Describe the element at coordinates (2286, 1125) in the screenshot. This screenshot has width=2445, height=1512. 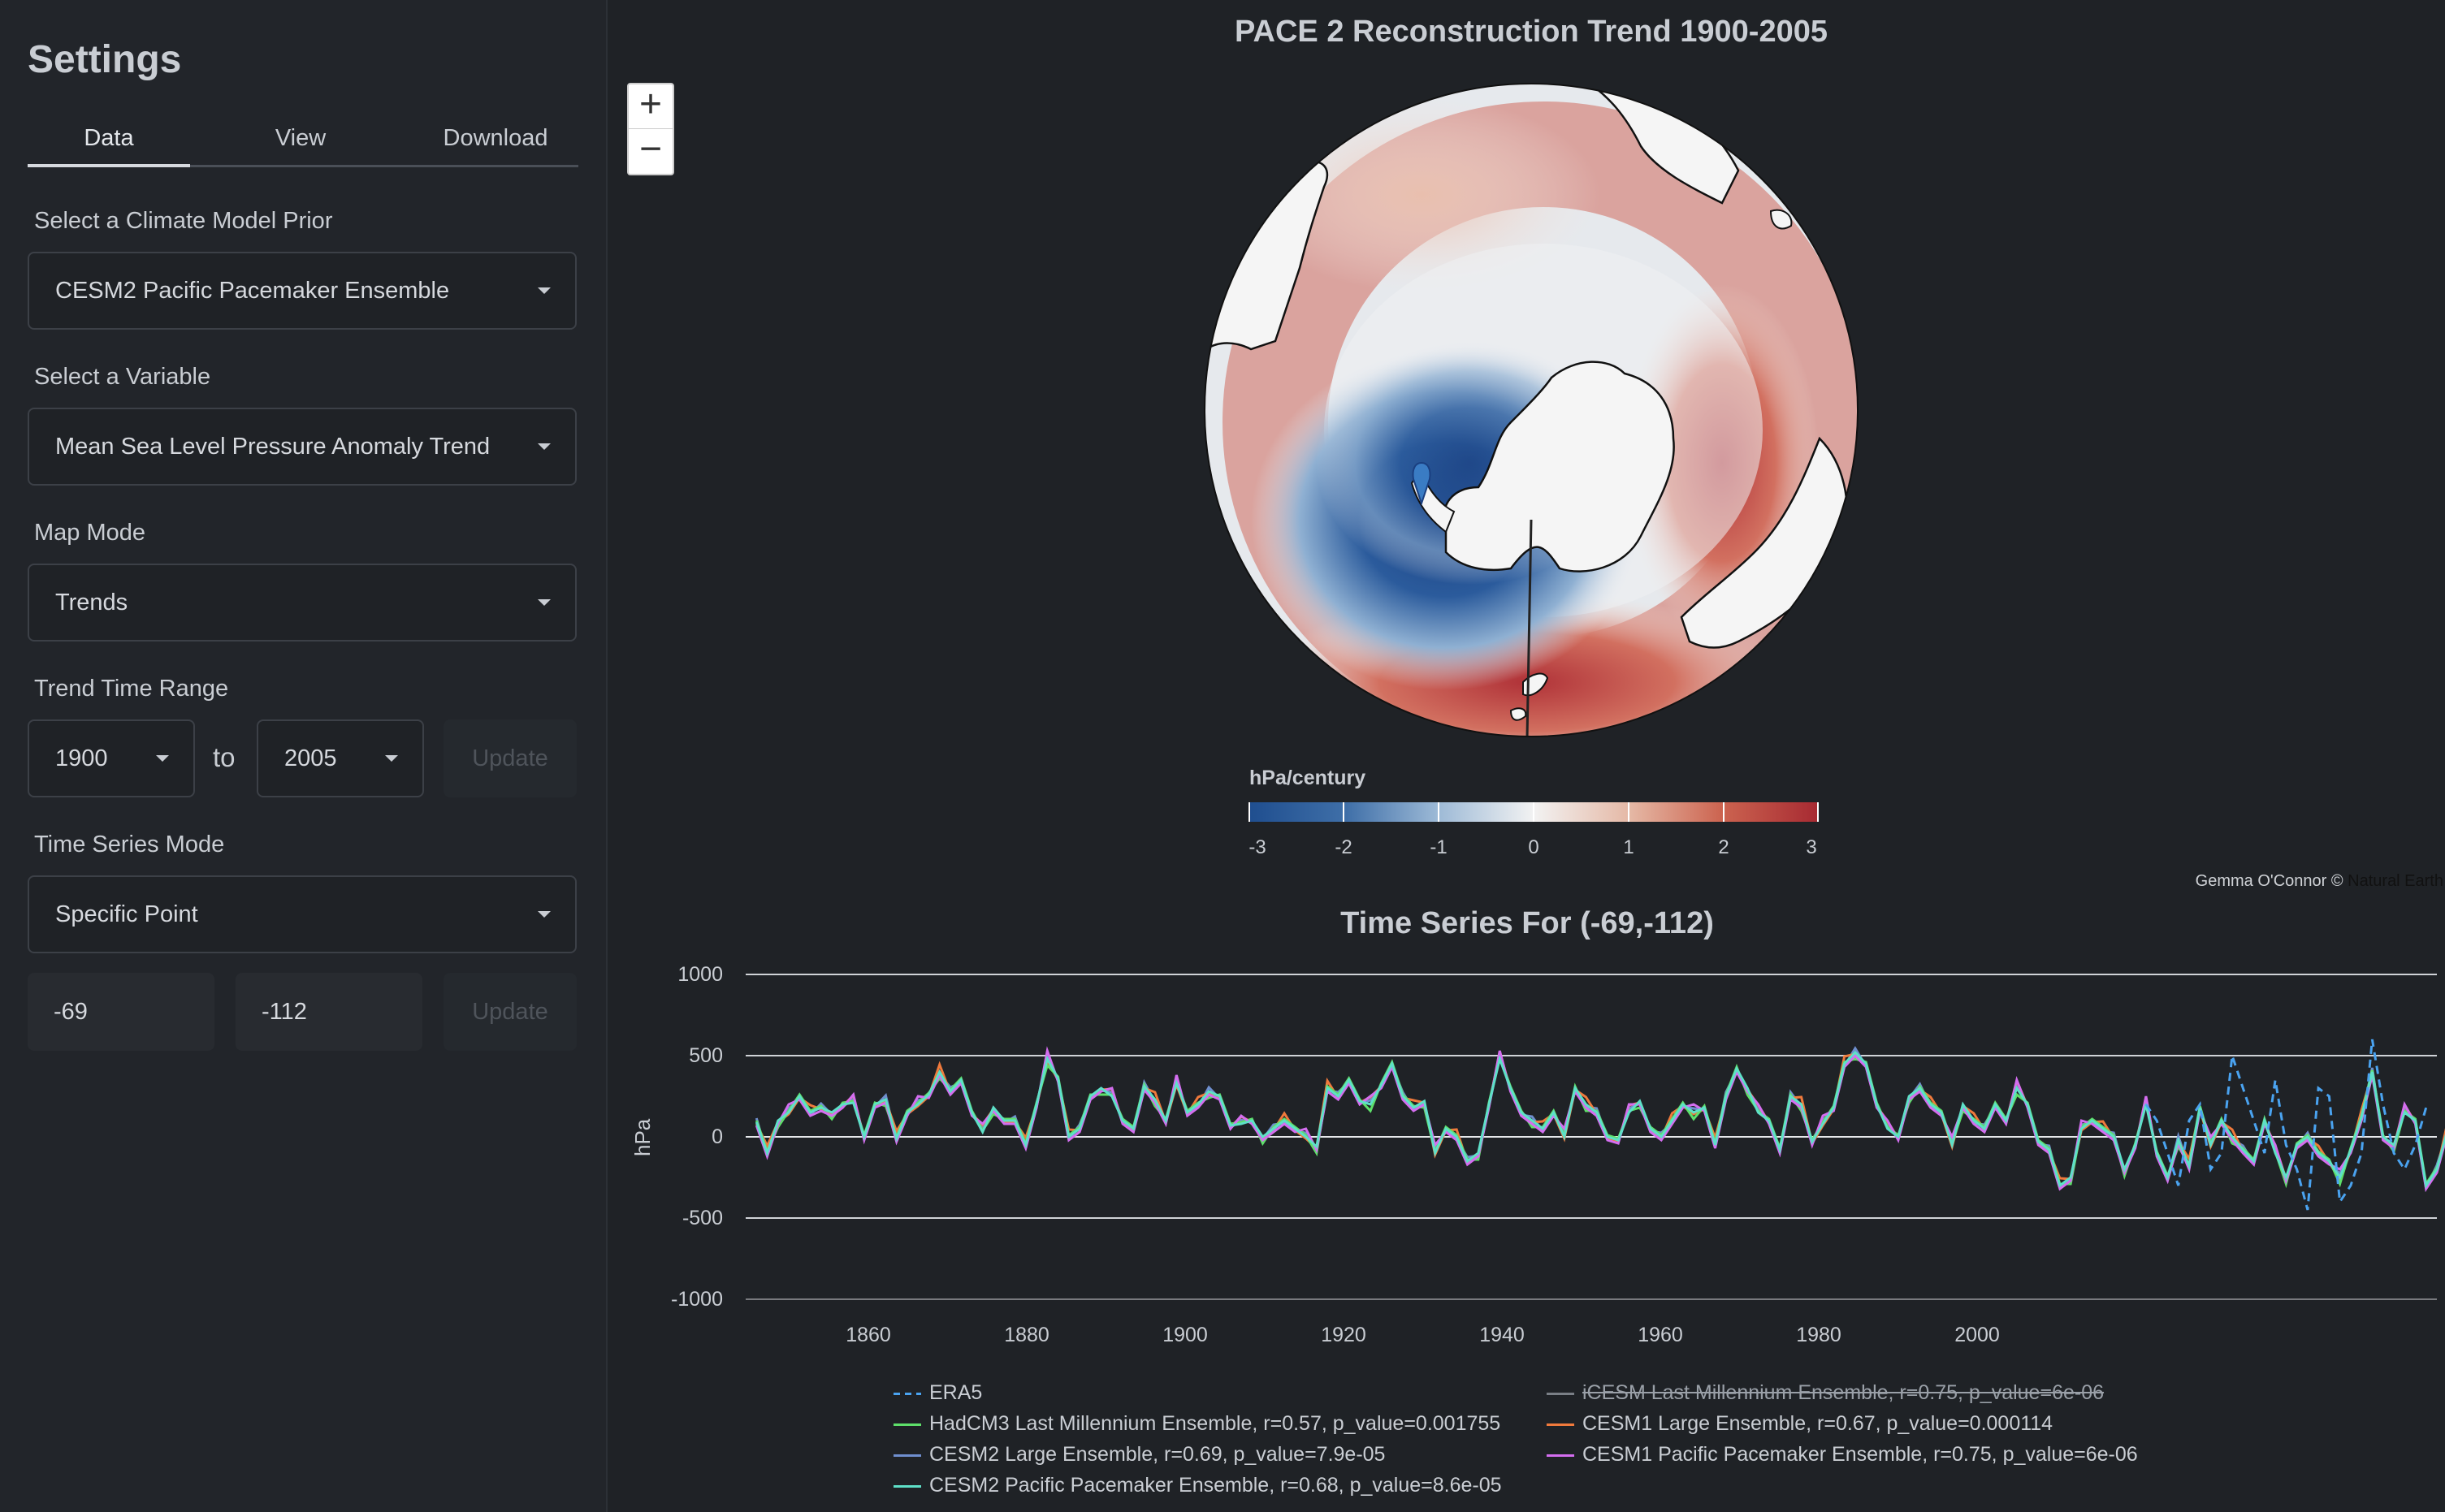
I see `series-era5` at that location.